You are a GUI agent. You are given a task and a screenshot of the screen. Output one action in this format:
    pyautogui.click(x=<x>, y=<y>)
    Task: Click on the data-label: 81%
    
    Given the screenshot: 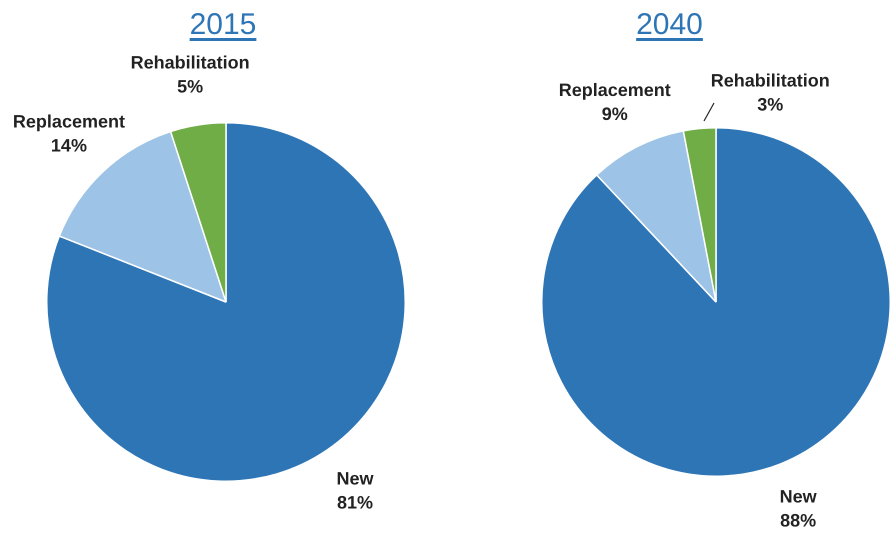 What is the action you would take?
    pyautogui.click(x=354, y=502)
    